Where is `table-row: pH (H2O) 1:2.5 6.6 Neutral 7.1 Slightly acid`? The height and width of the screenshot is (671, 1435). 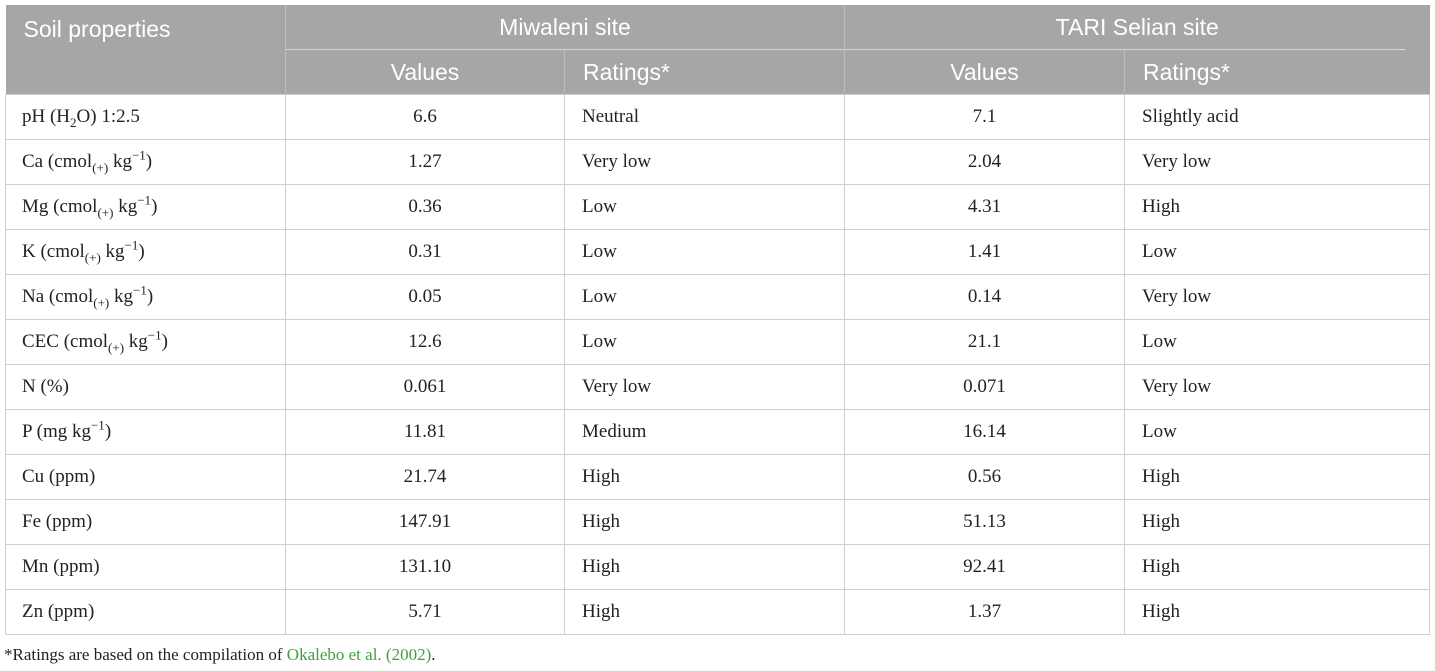
table-row: pH (H2O) 1:2.5 6.6 Neutral 7.1 Slightly acid is located at coordinates (718, 117).